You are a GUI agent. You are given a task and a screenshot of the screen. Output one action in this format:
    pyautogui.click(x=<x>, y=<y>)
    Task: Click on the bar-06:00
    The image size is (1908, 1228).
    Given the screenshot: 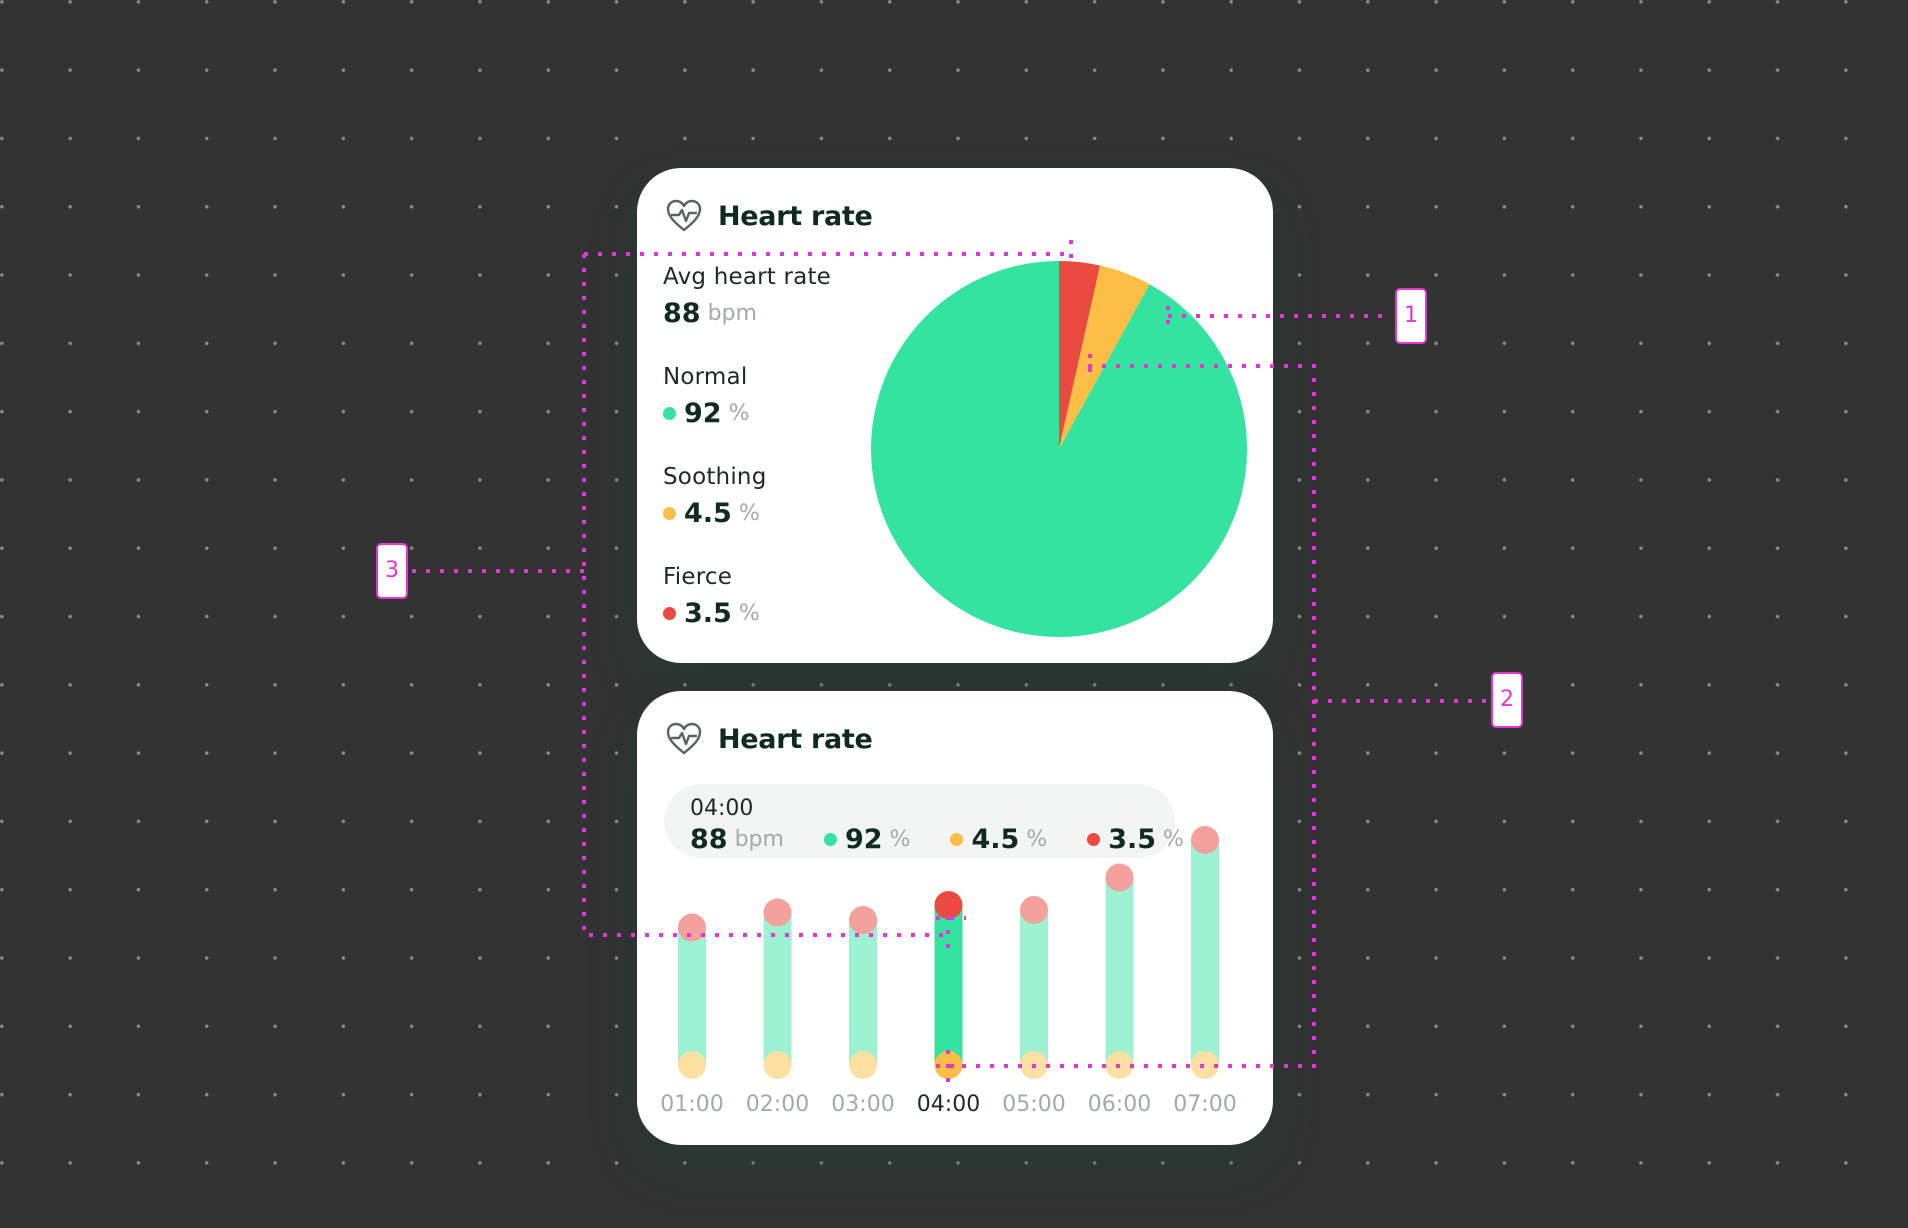 What is the action you would take?
    pyautogui.click(x=1119, y=971)
    